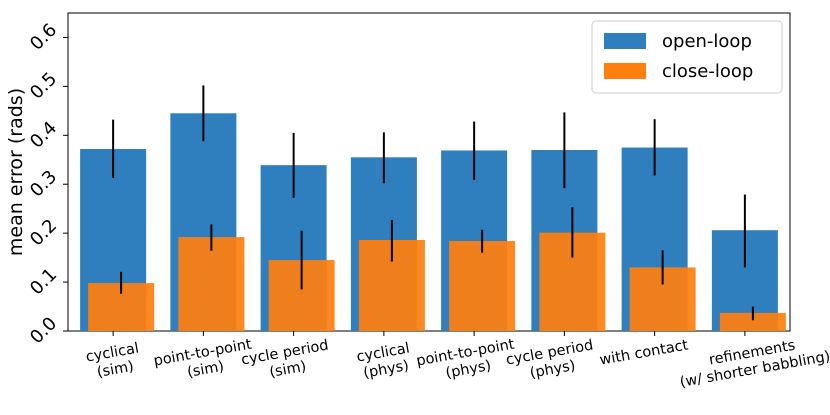 The image size is (830, 415). Describe the element at coordinates (43, 37) in the screenshot. I see `y-tick-label: 0.6` at that location.